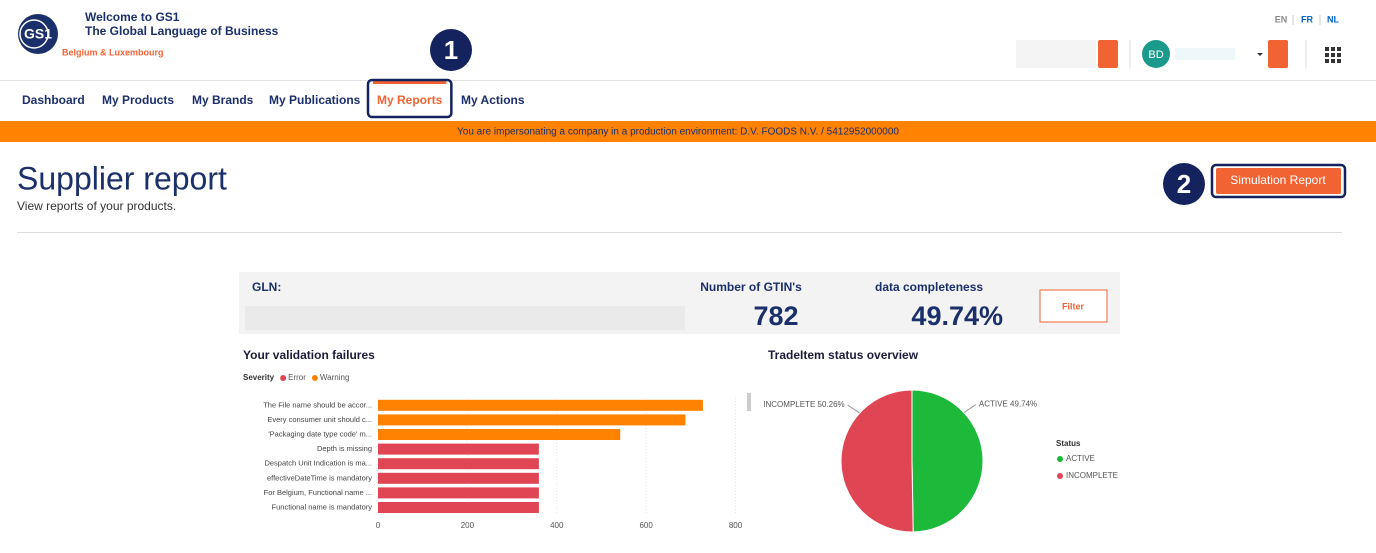 This screenshot has height=553, width=1376. What do you see at coordinates (335, 377) in the screenshot?
I see `legend-label: Warning` at bounding box center [335, 377].